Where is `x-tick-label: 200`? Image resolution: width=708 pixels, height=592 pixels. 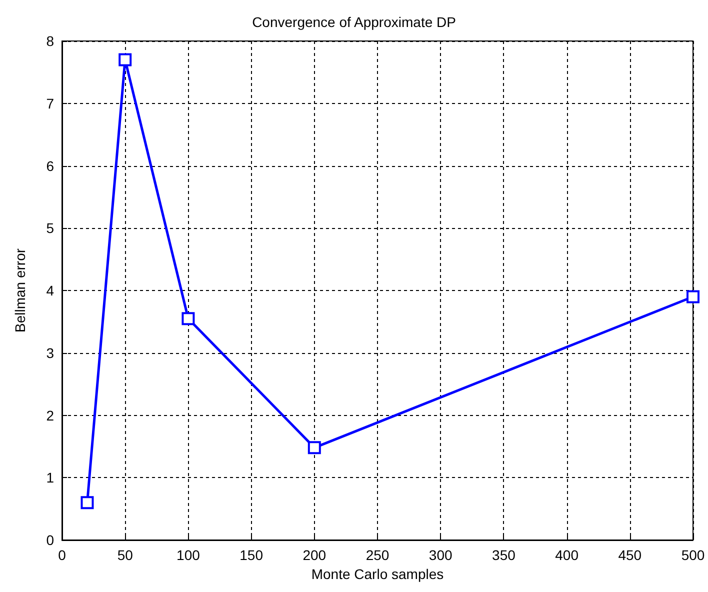
x-tick-label: 200 is located at coordinates (314, 555).